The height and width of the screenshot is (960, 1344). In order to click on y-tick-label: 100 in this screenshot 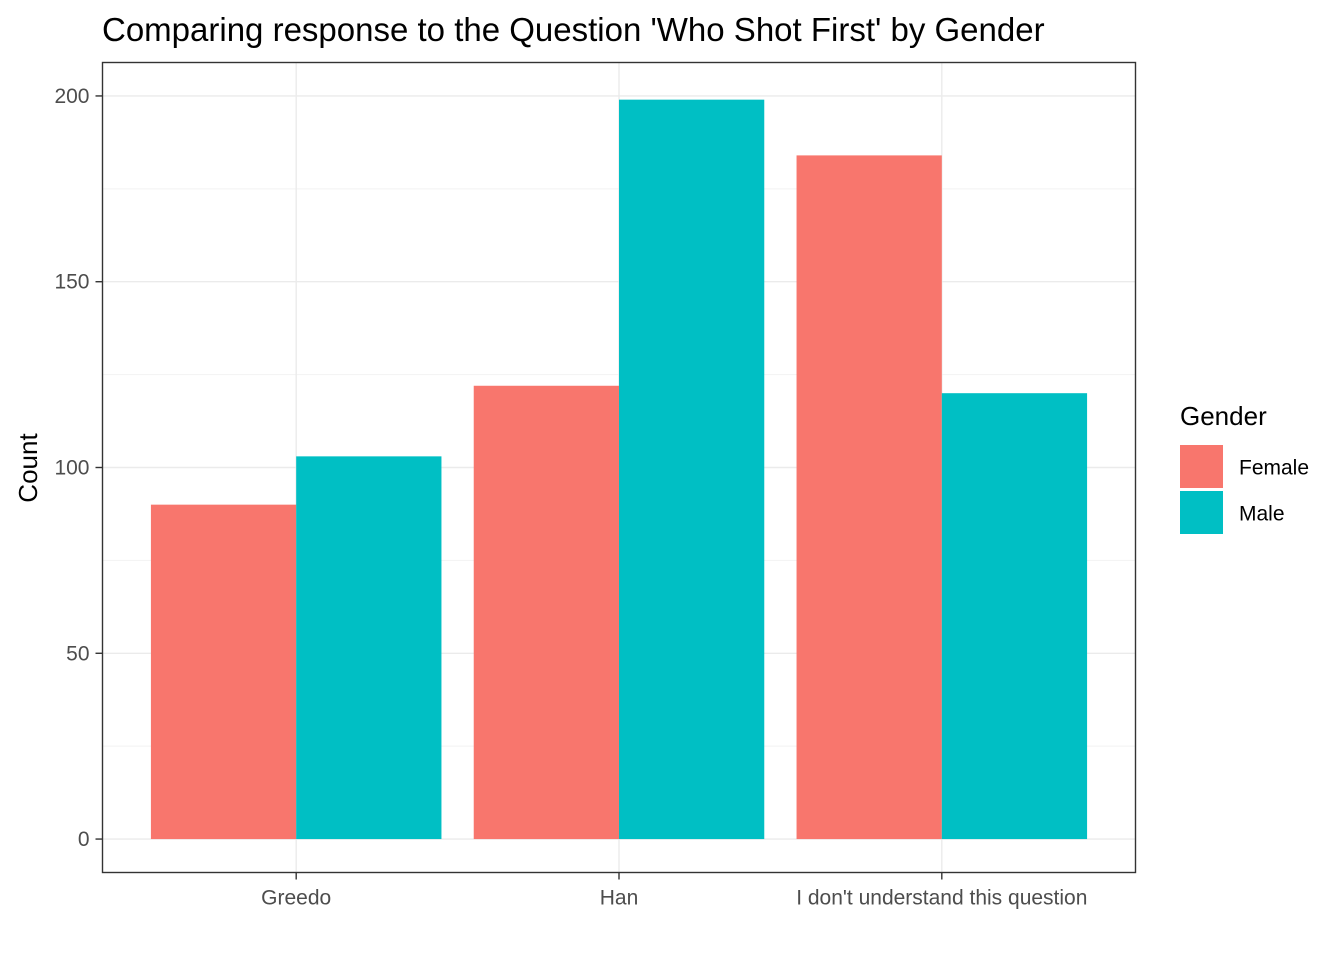, I will do `click(71, 468)`.